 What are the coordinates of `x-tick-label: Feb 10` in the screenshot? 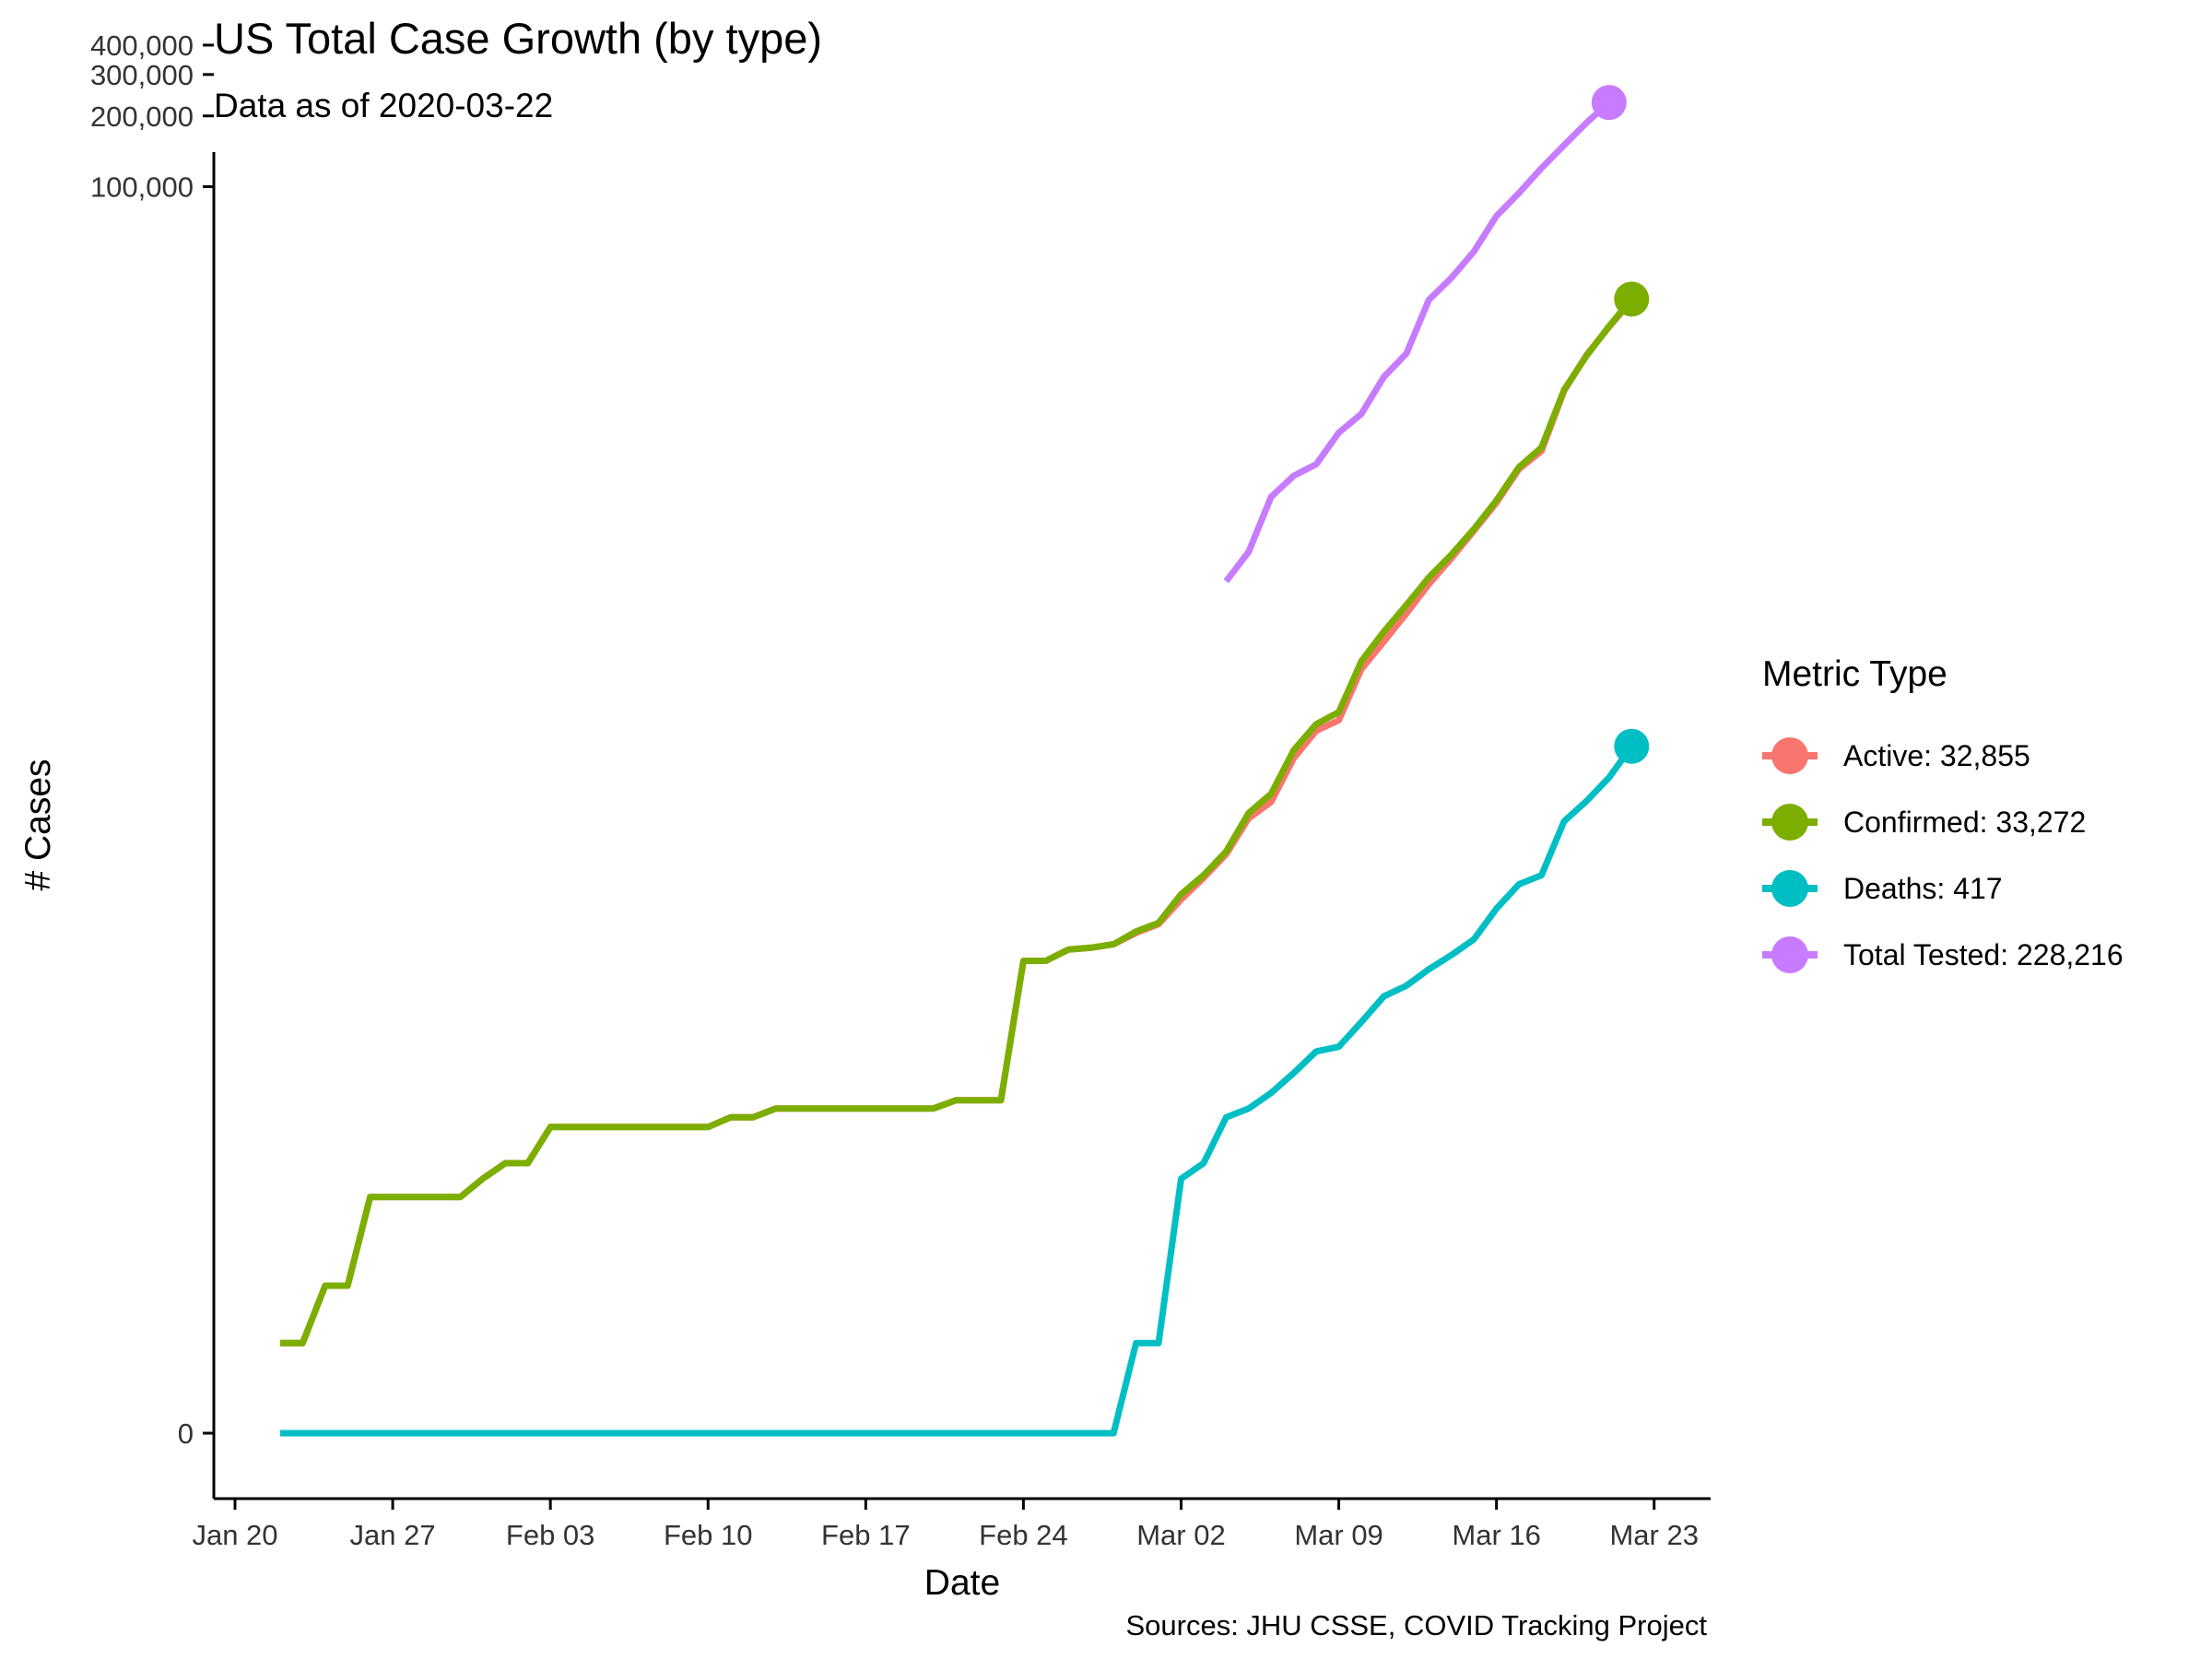 It's located at (708, 1535).